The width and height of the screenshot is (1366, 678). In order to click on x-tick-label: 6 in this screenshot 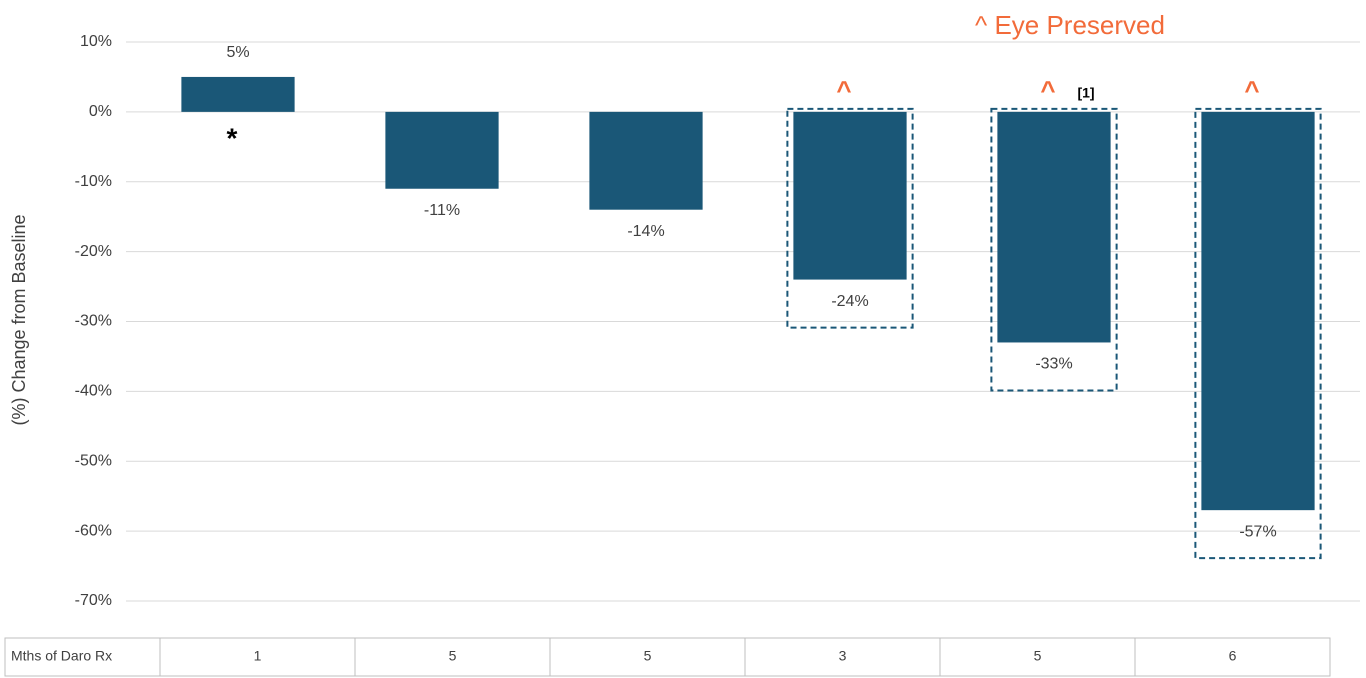, I will do `click(1233, 656)`.